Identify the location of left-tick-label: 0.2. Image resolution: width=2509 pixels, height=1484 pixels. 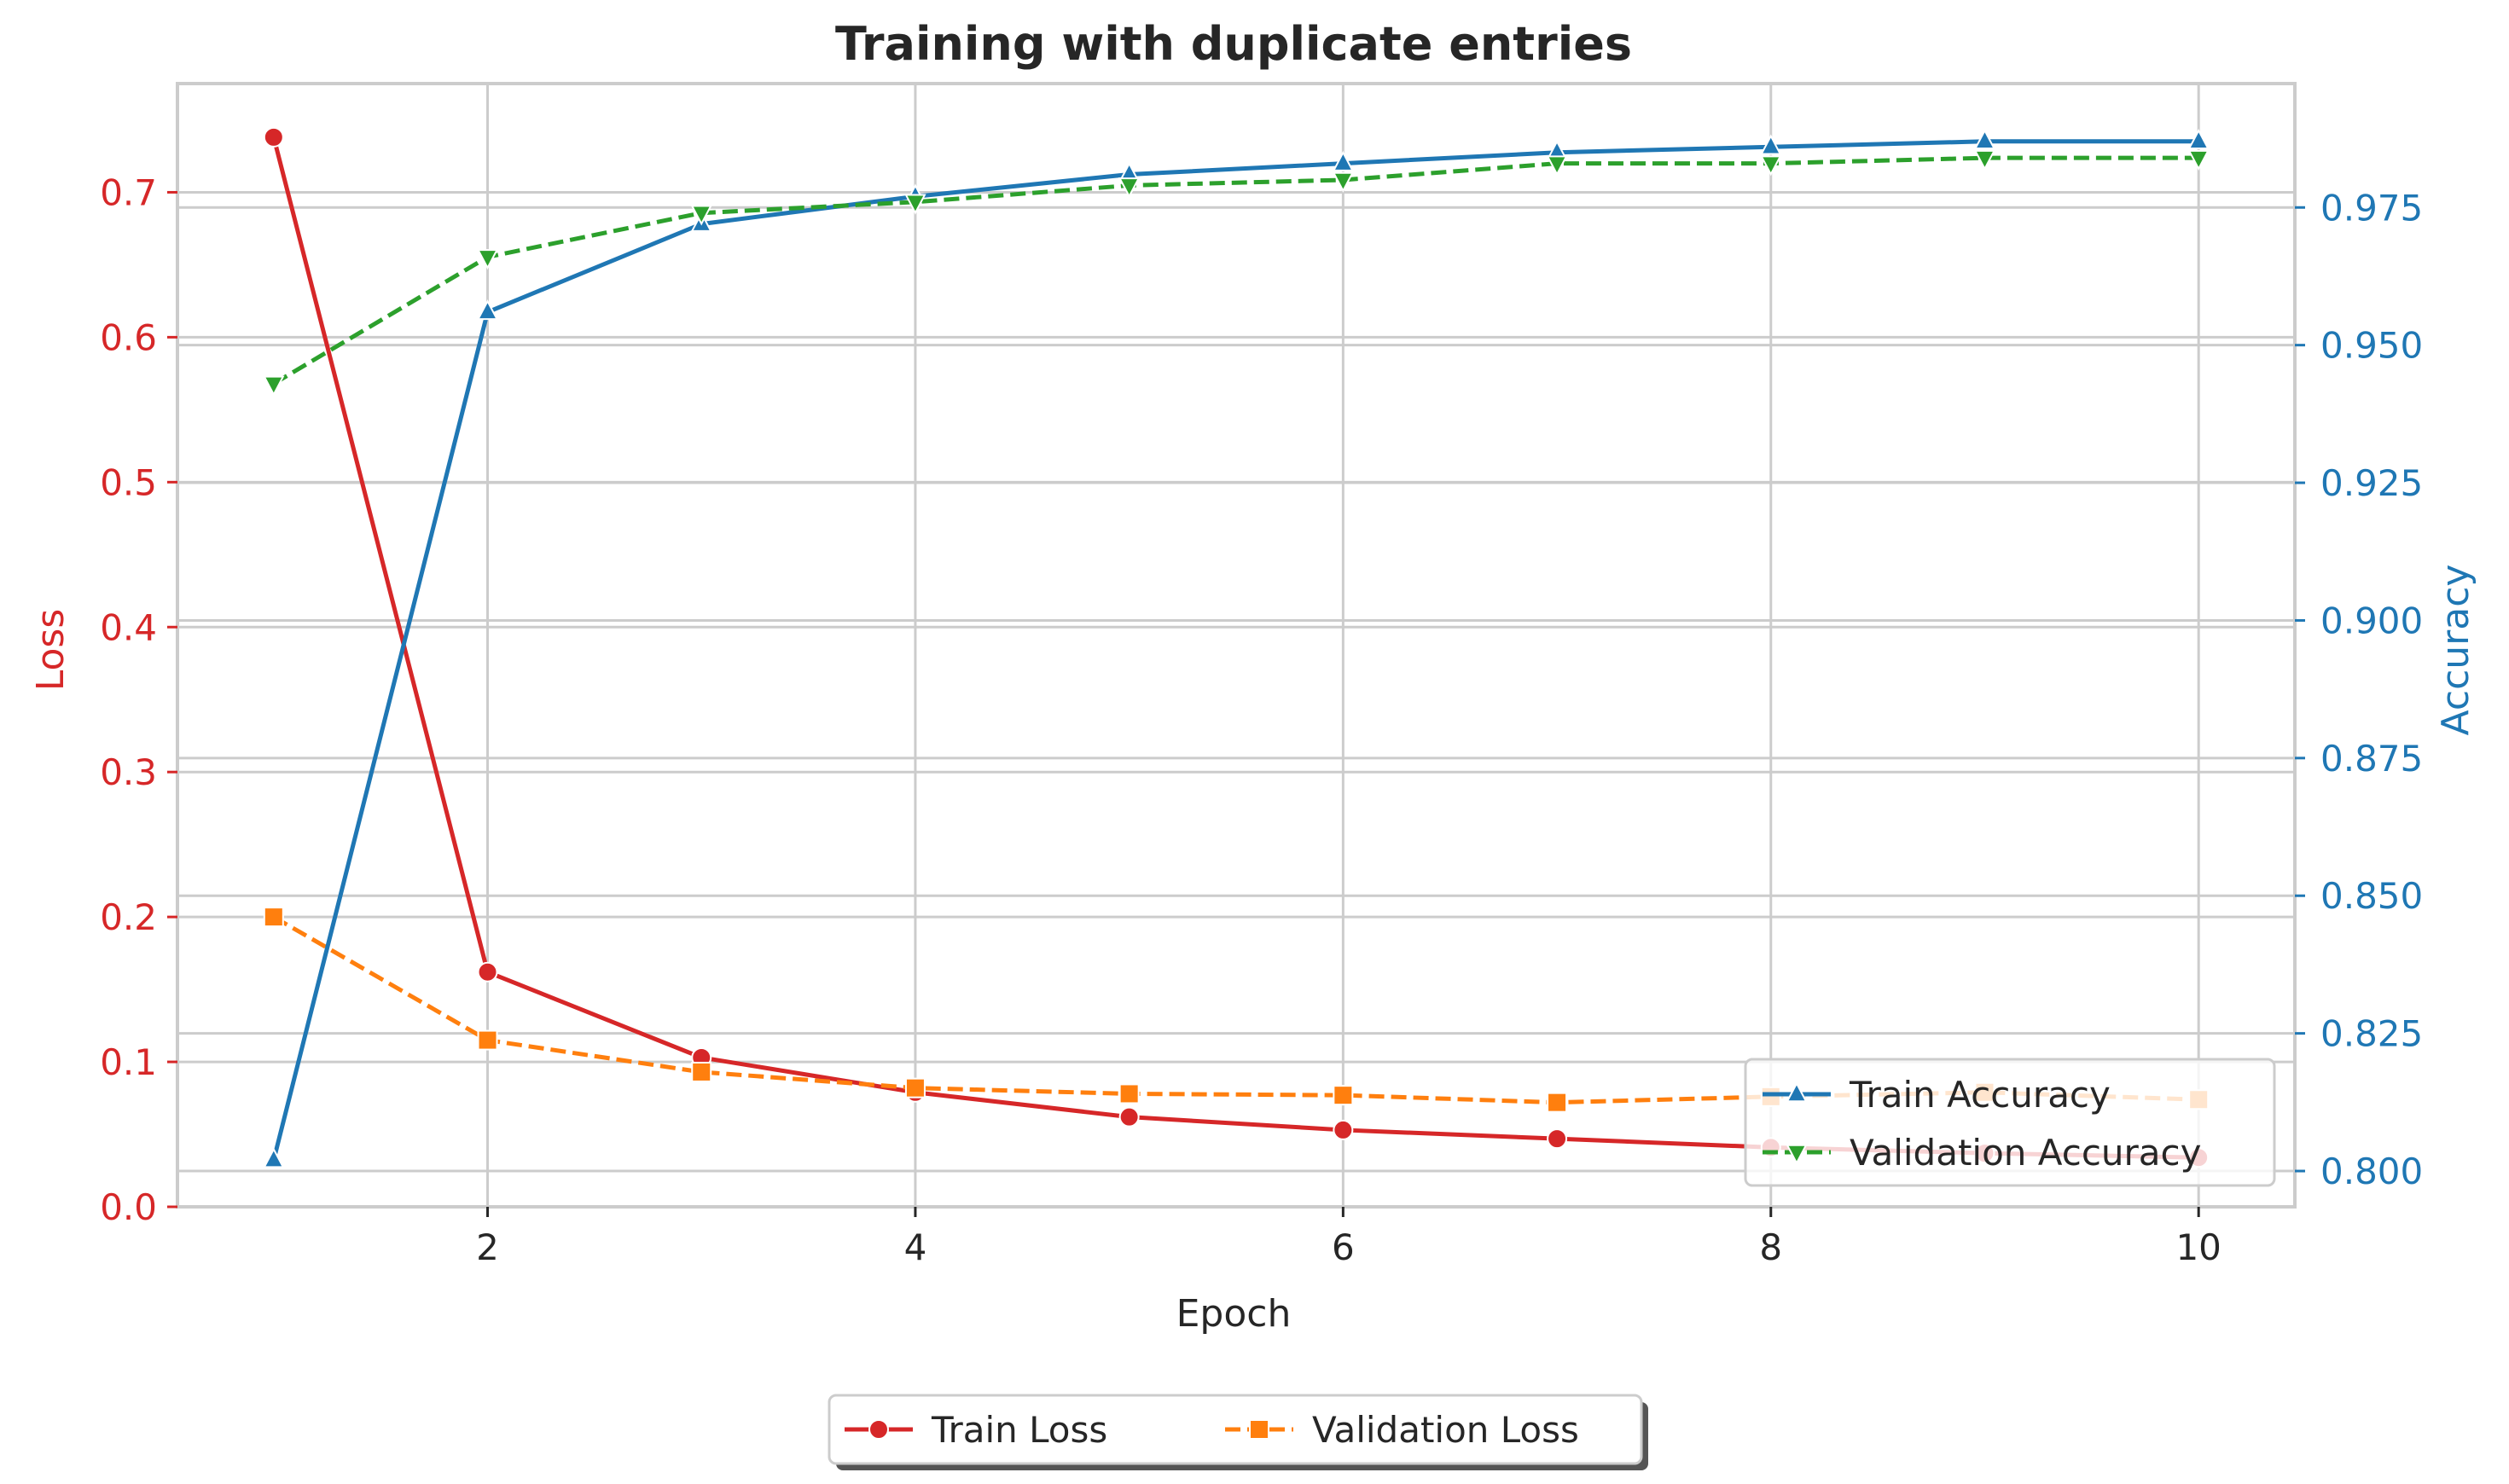
(128, 917).